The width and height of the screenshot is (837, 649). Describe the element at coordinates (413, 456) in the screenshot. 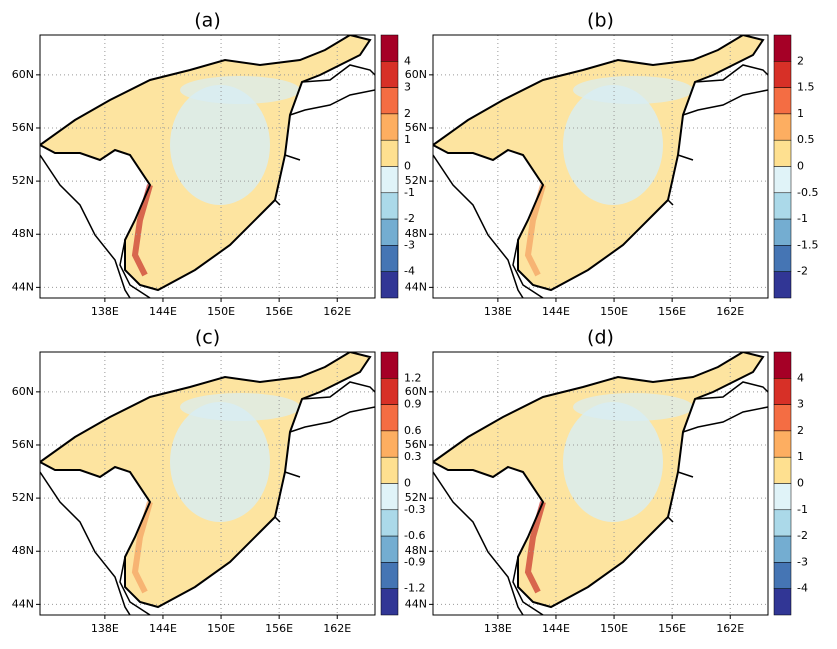

I see `colorbar-tick-label: 0.3` at that location.